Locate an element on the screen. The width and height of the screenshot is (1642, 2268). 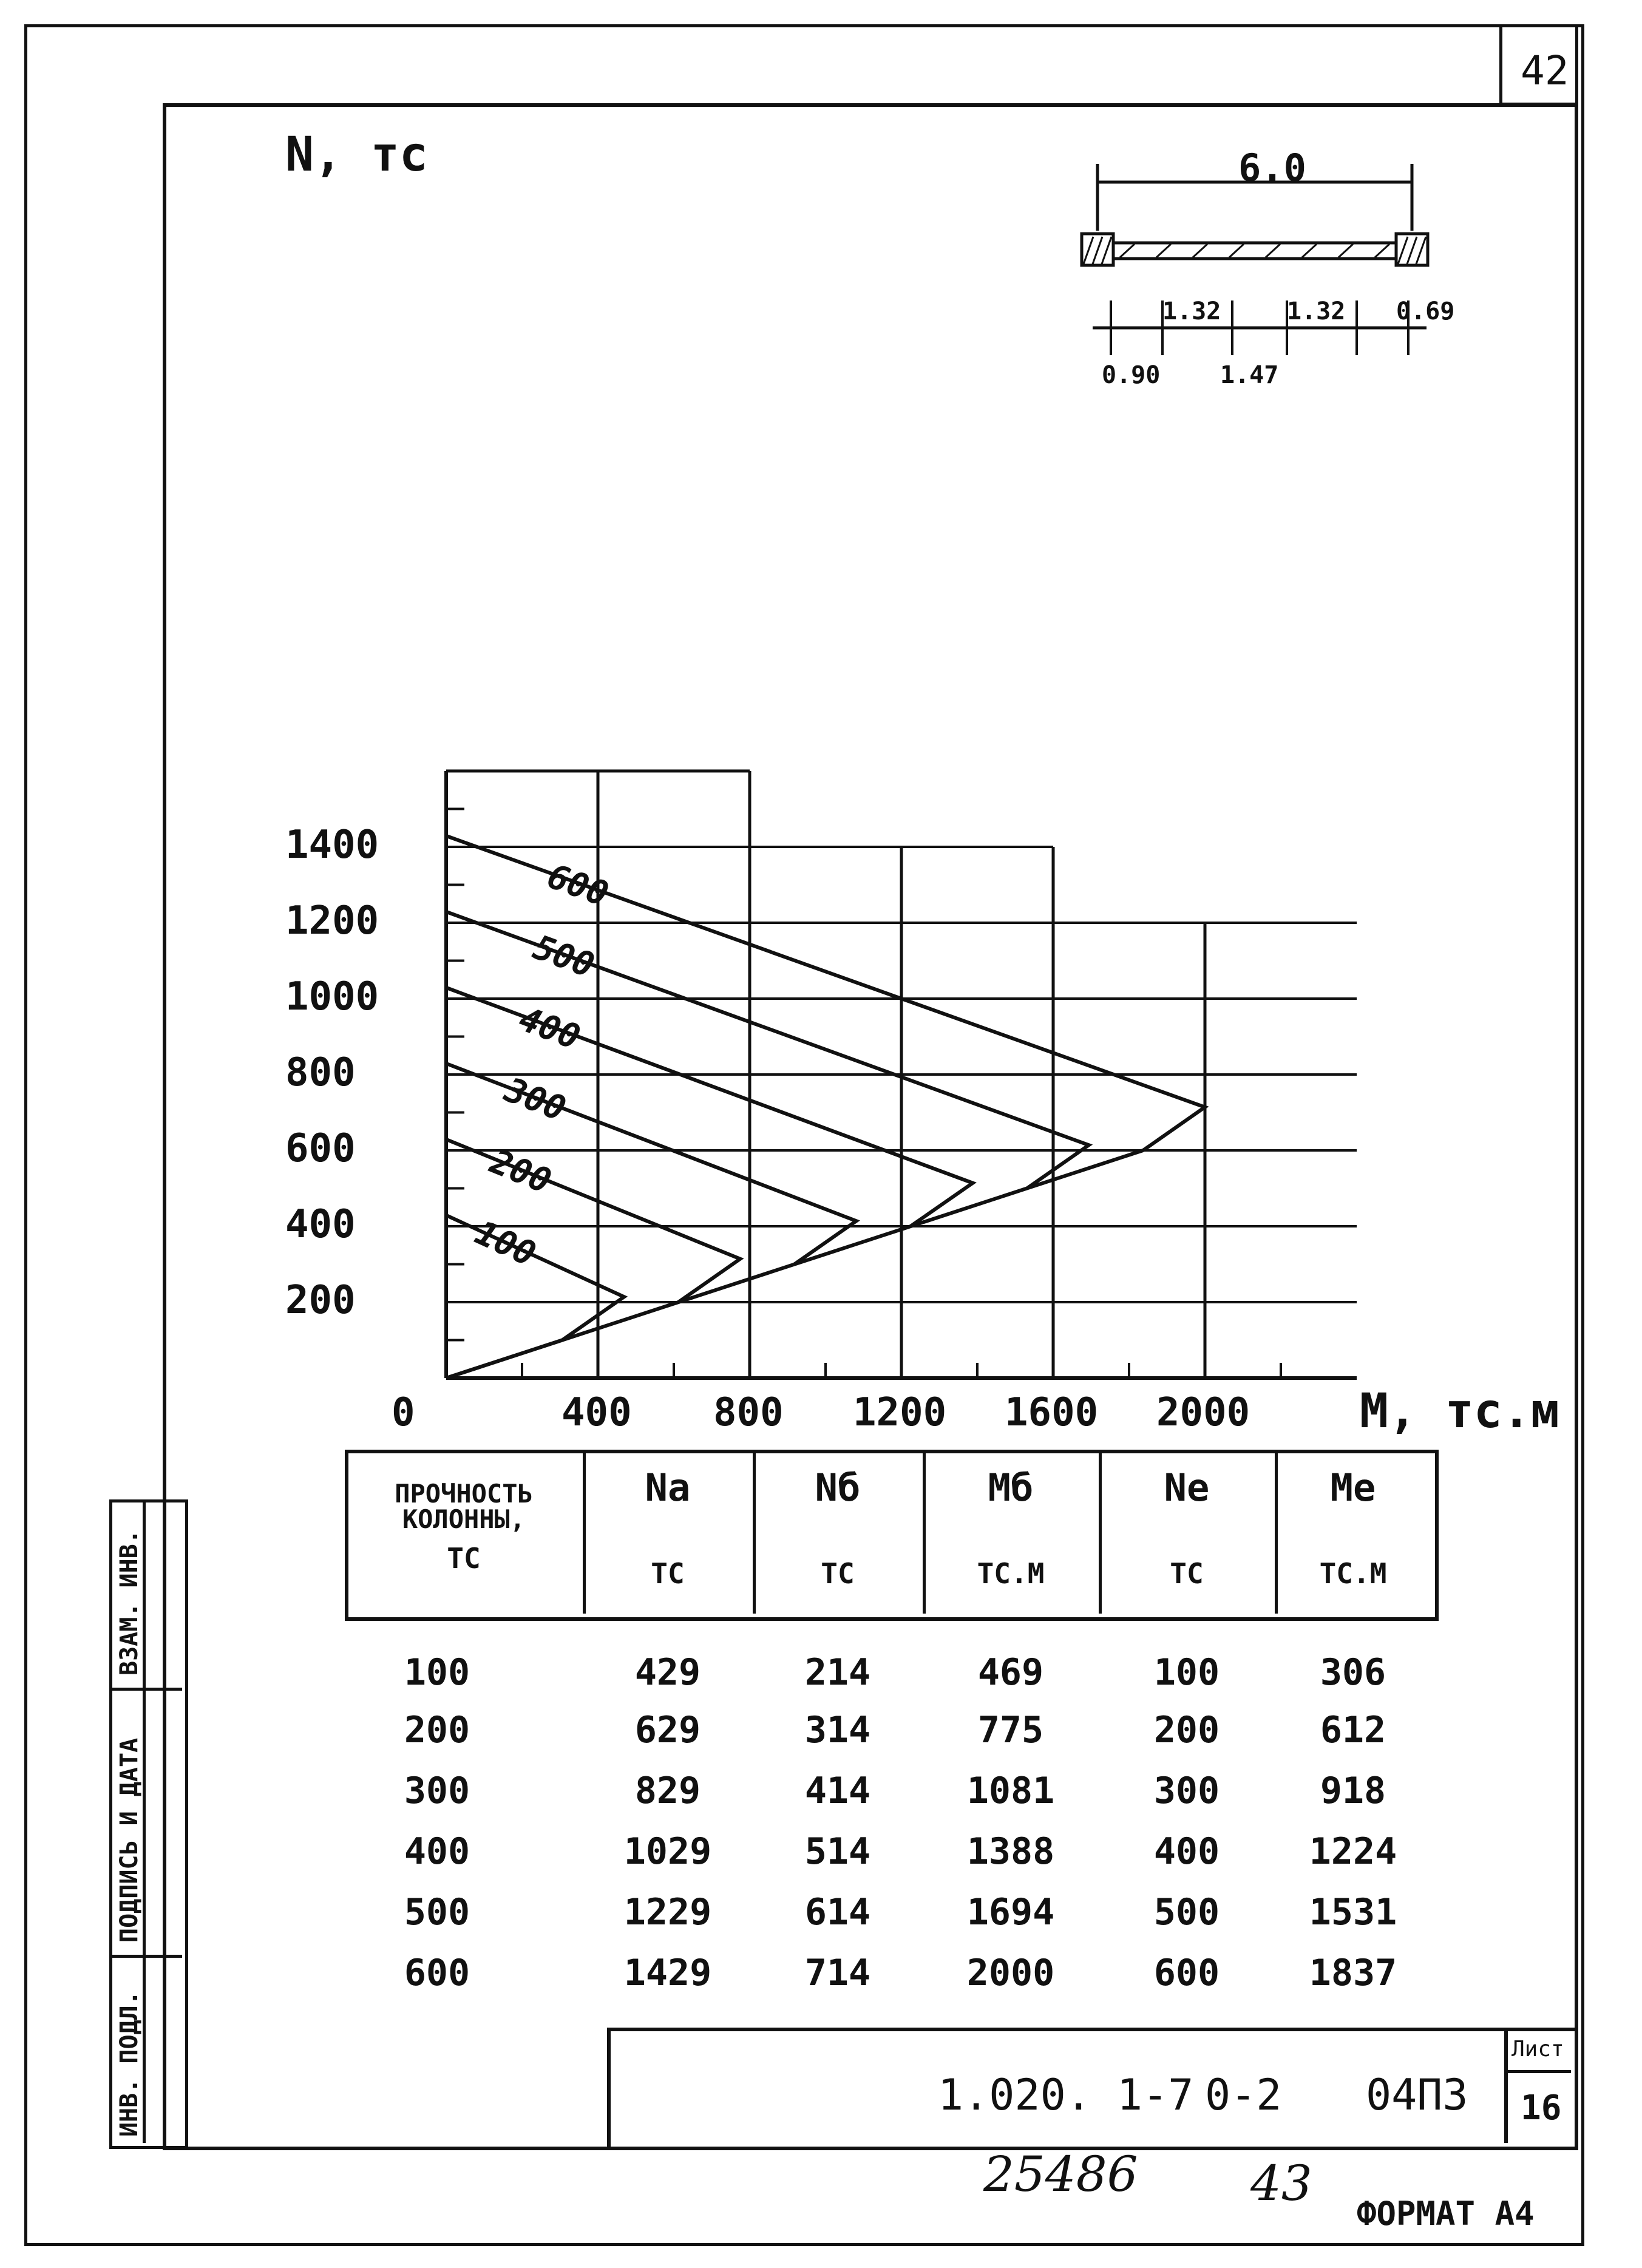
table-cell: 429 is located at coordinates (667, 1673).